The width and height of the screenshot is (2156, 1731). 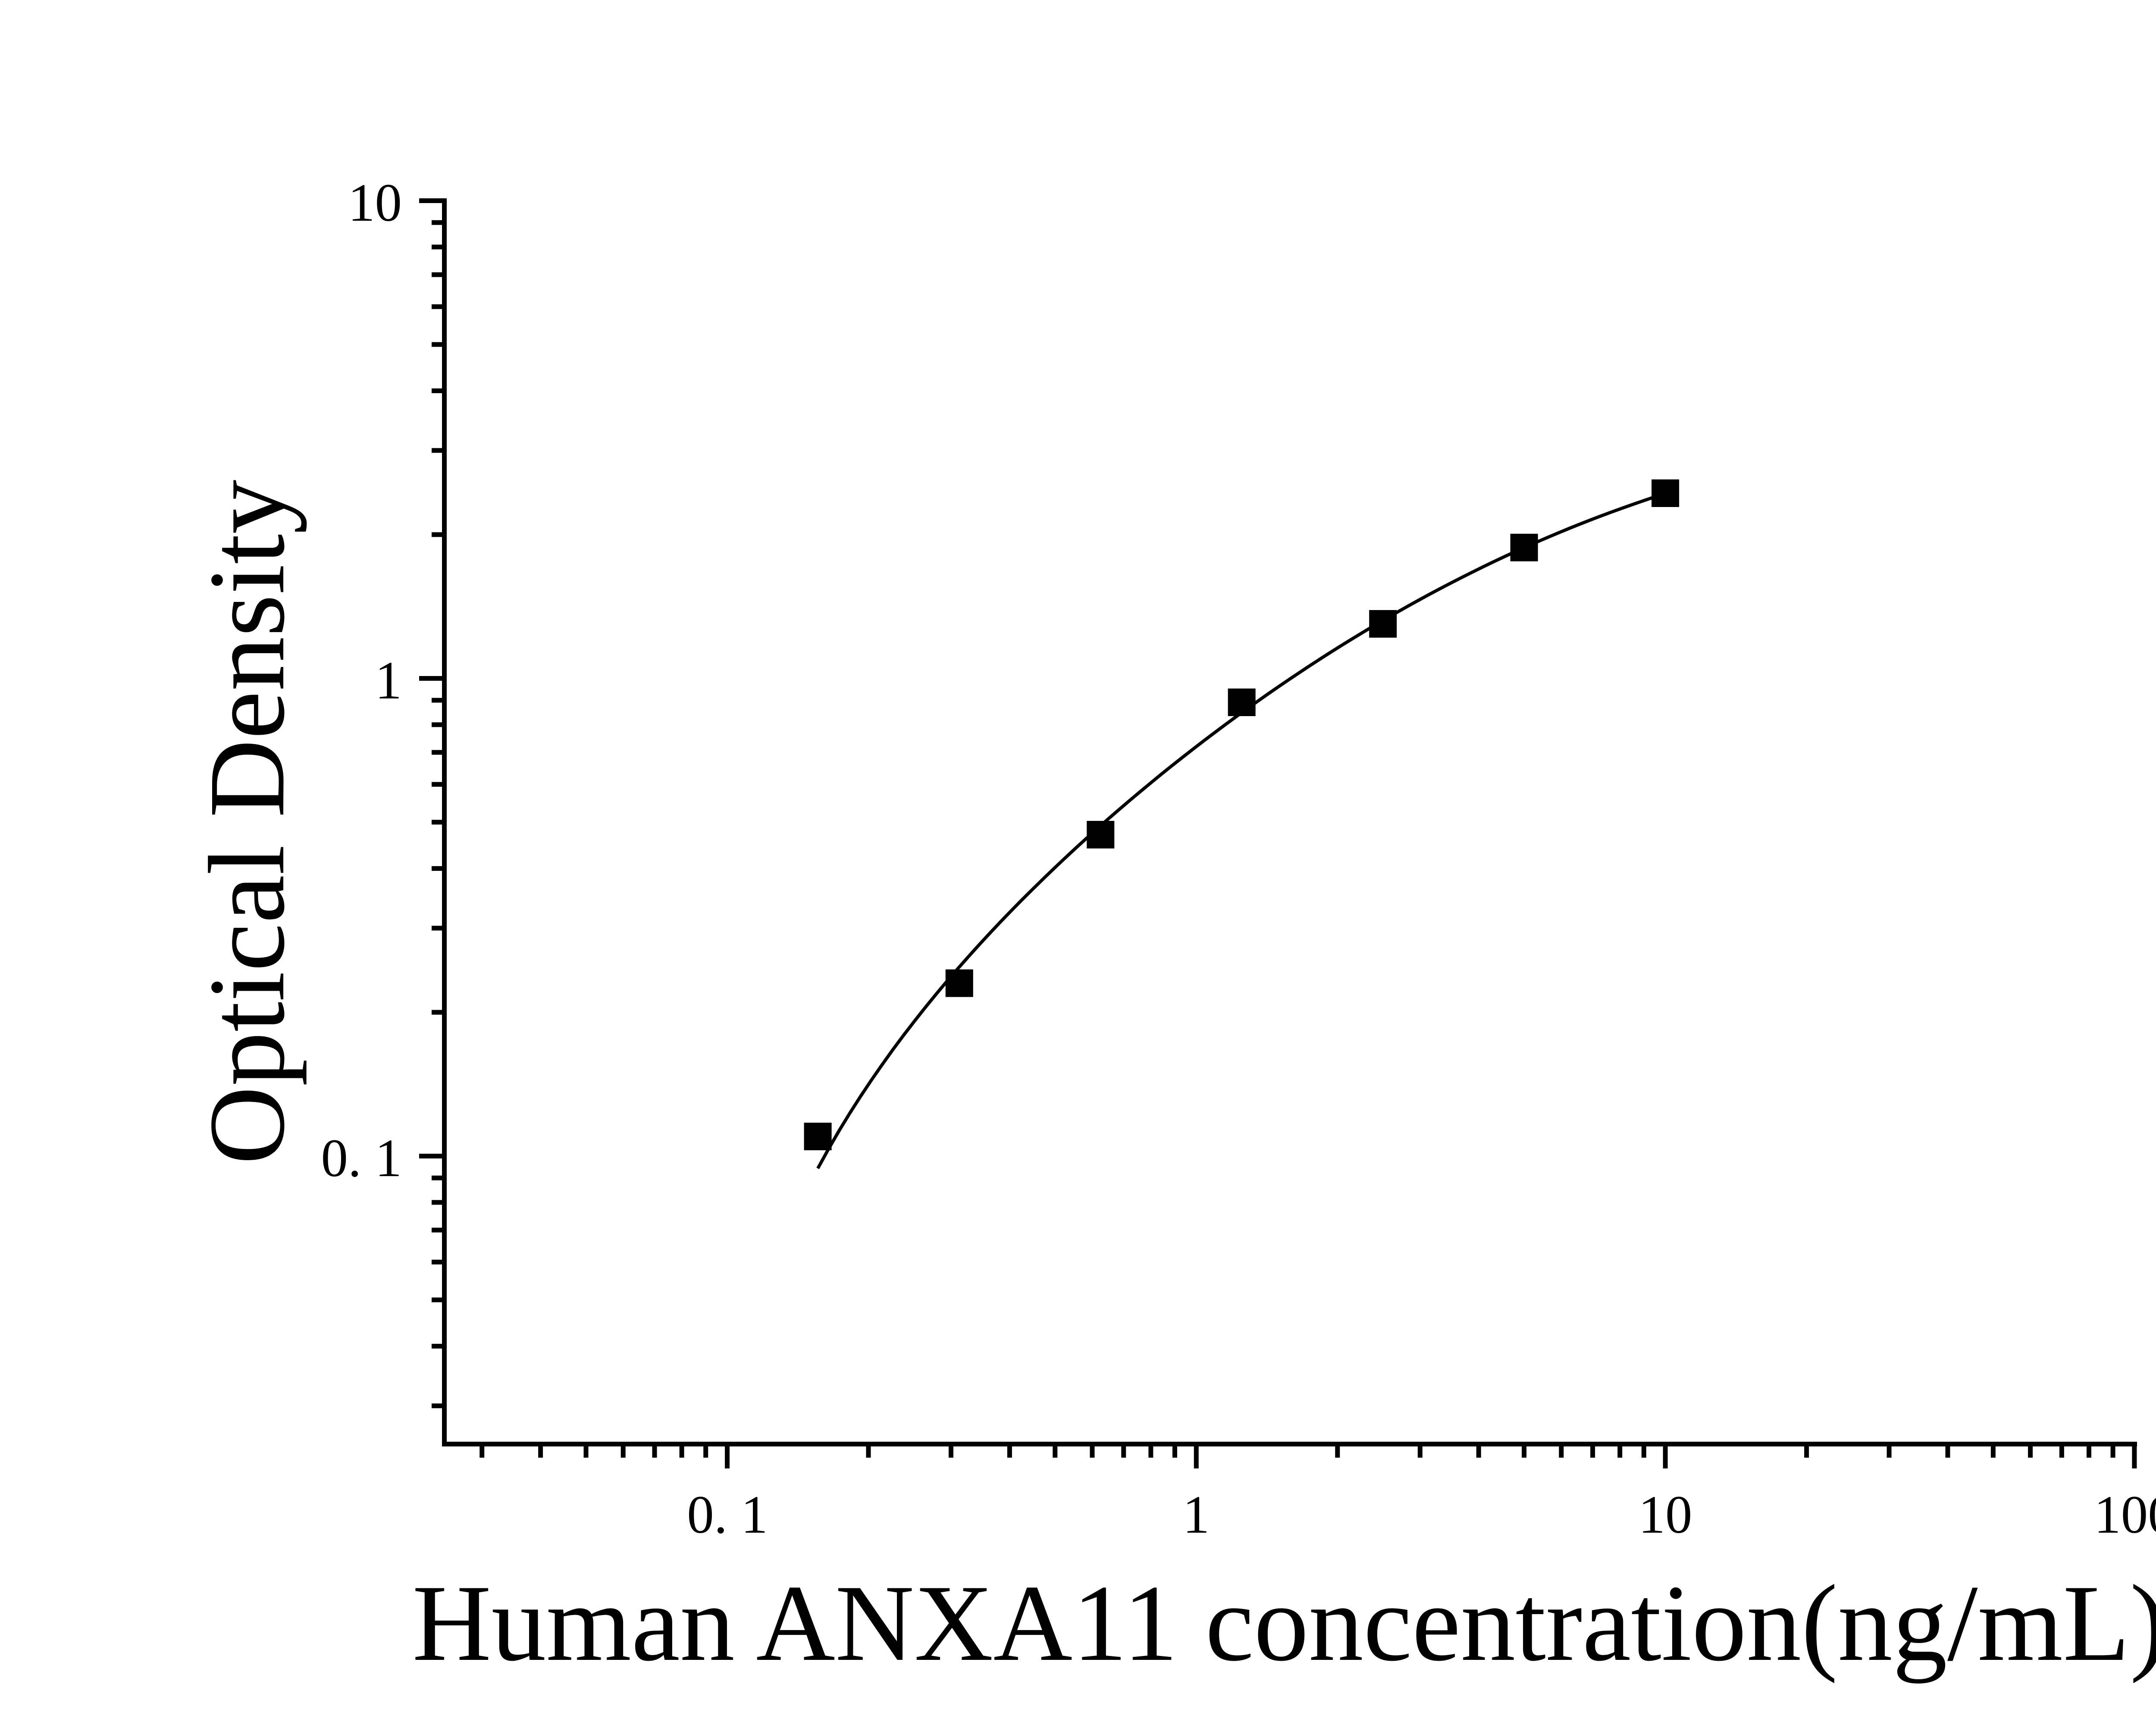 I want to click on svg-text: Optical Density, so click(x=246, y=822).